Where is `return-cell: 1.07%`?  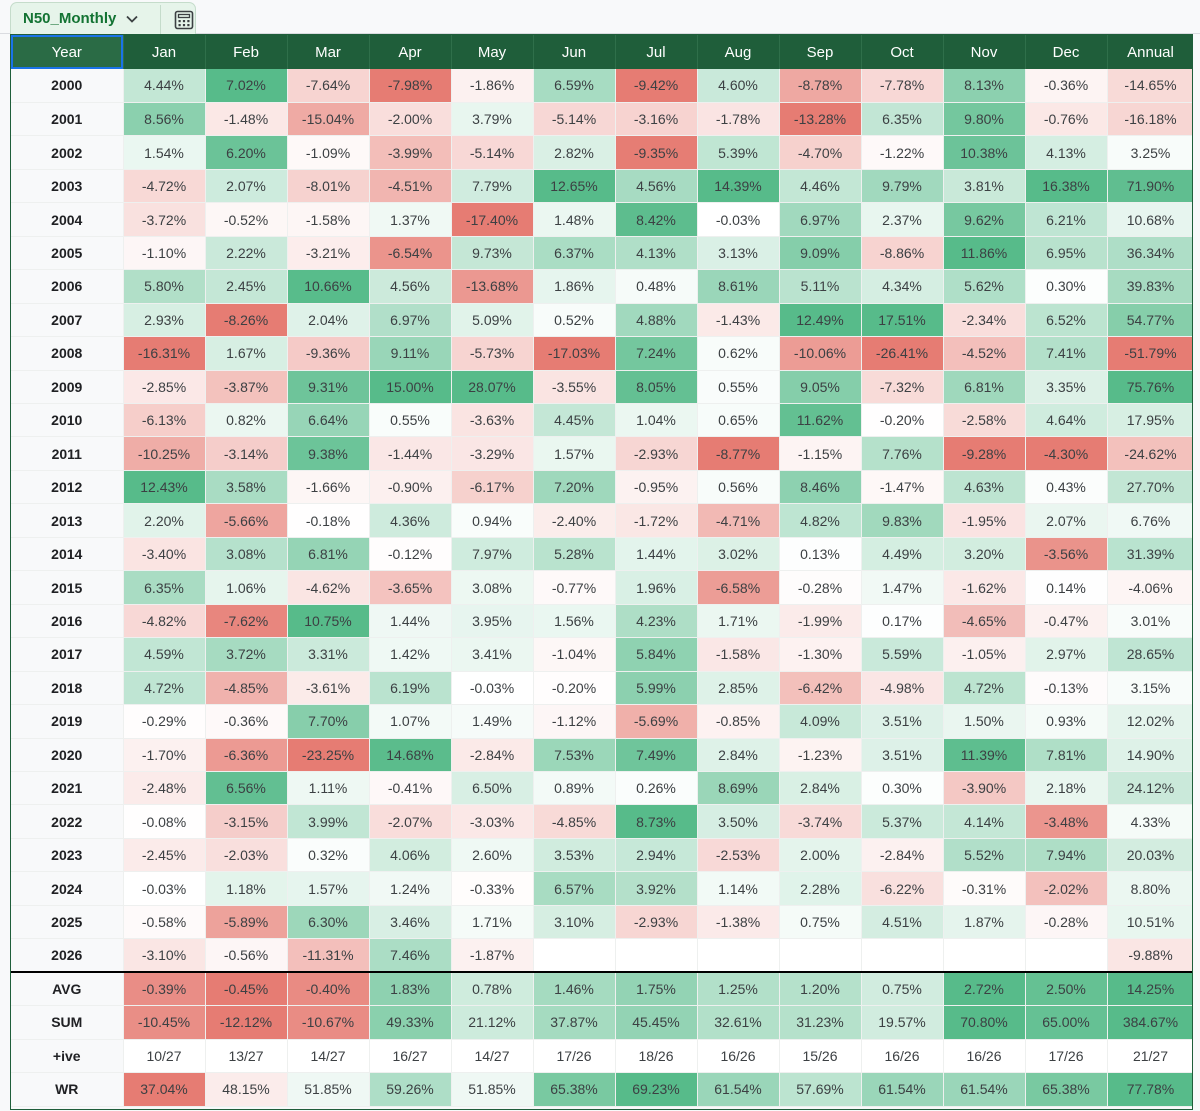
return-cell: 1.07% is located at coordinates (410, 721).